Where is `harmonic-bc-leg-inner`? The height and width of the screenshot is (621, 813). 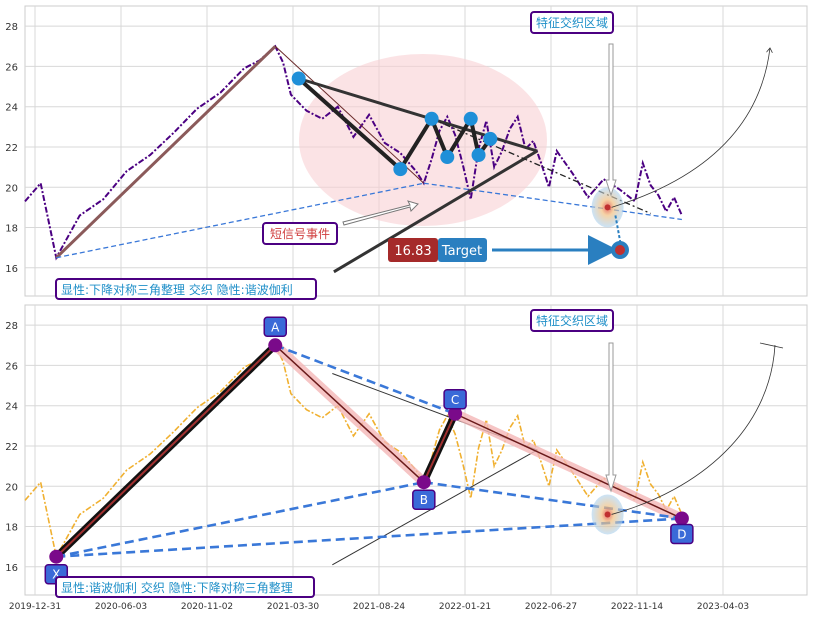 harmonic-bc-leg-inner is located at coordinates (439, 448).